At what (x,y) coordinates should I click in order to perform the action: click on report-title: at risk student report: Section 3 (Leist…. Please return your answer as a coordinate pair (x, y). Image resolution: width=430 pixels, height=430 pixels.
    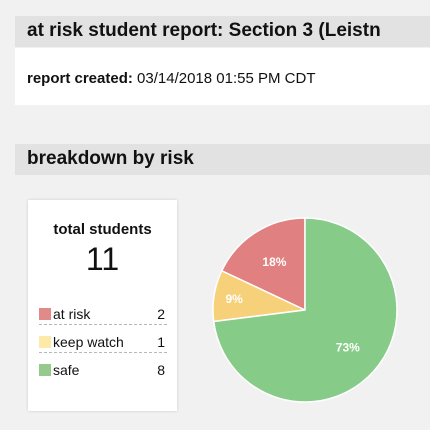
    Looking at the image, I should click on (222, 31).